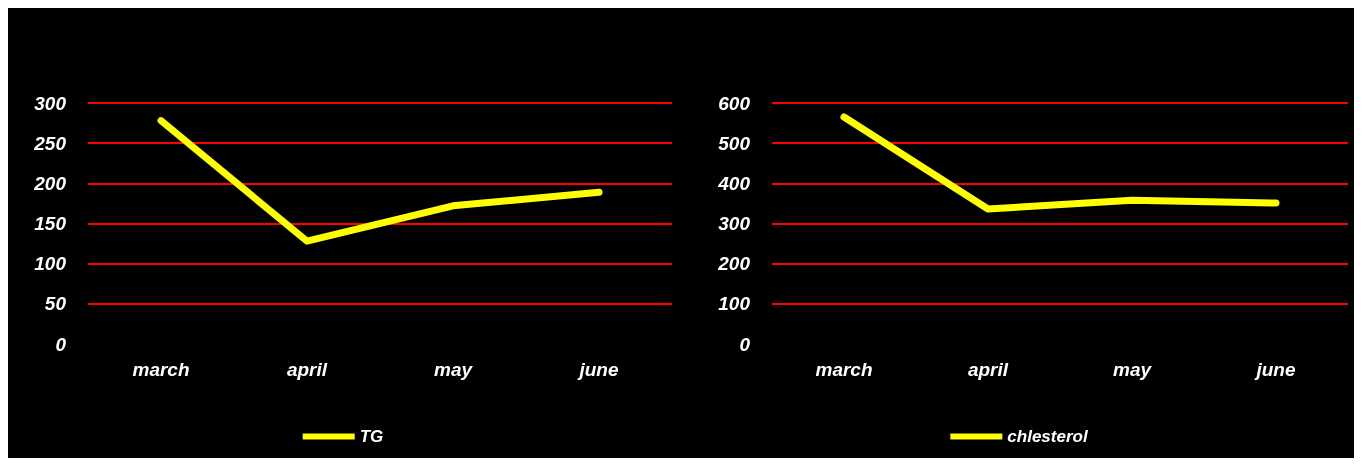 The height and width of the screenshot is (464, 1362). I want to click on y-tick-label: 500, so click(734, 143).